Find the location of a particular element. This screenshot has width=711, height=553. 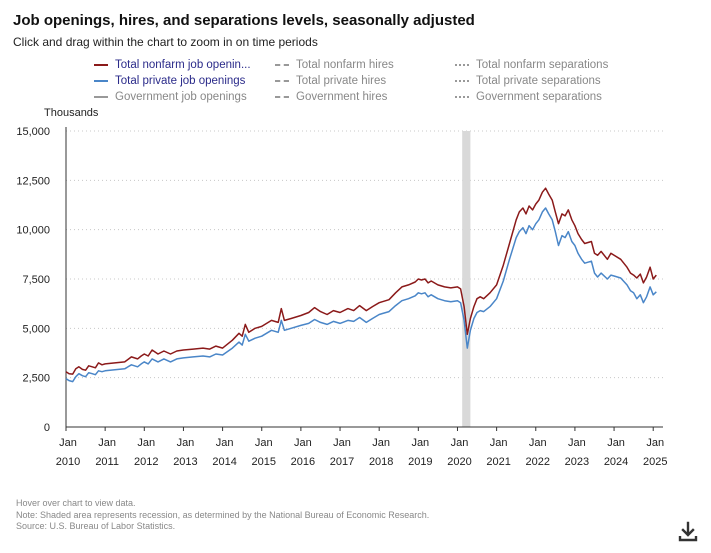

x-tick-year: 2015 is located at coordinates (263, 462).